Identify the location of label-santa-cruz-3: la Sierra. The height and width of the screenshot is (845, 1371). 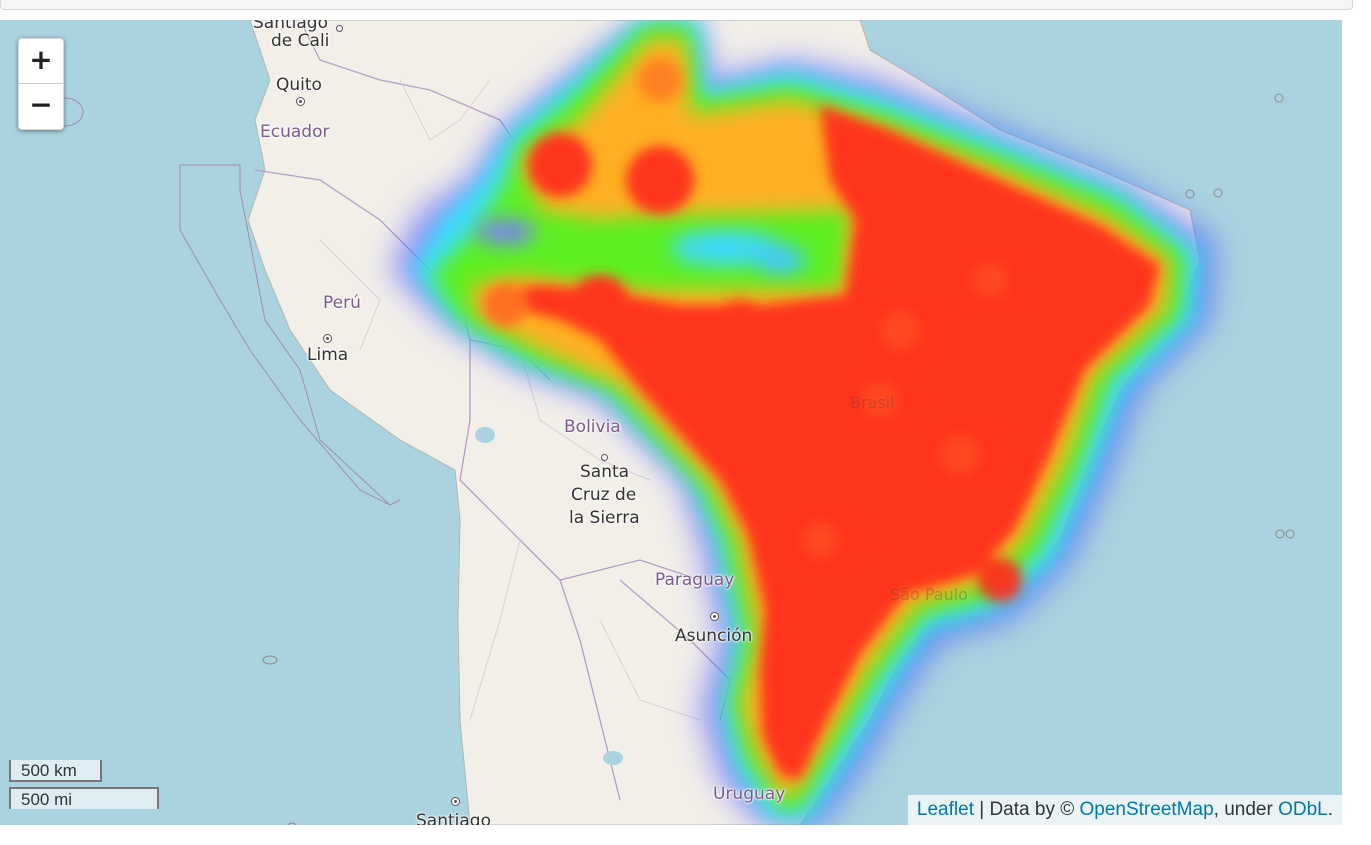
(604, 518).